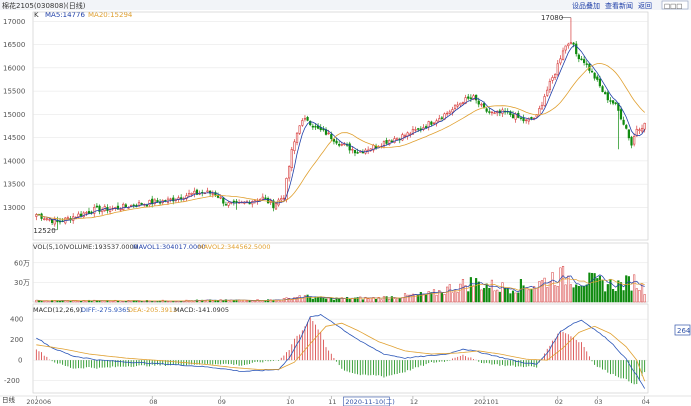 Image resolution: width=691 pixels, height=406 pixels. I want to click on dea-line, so click(341, 352).